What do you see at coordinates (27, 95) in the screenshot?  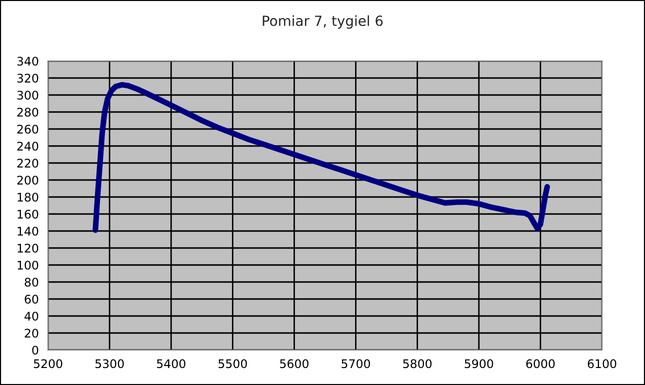 I see `y-tick-label: 300` at bounding box center [27, 95].